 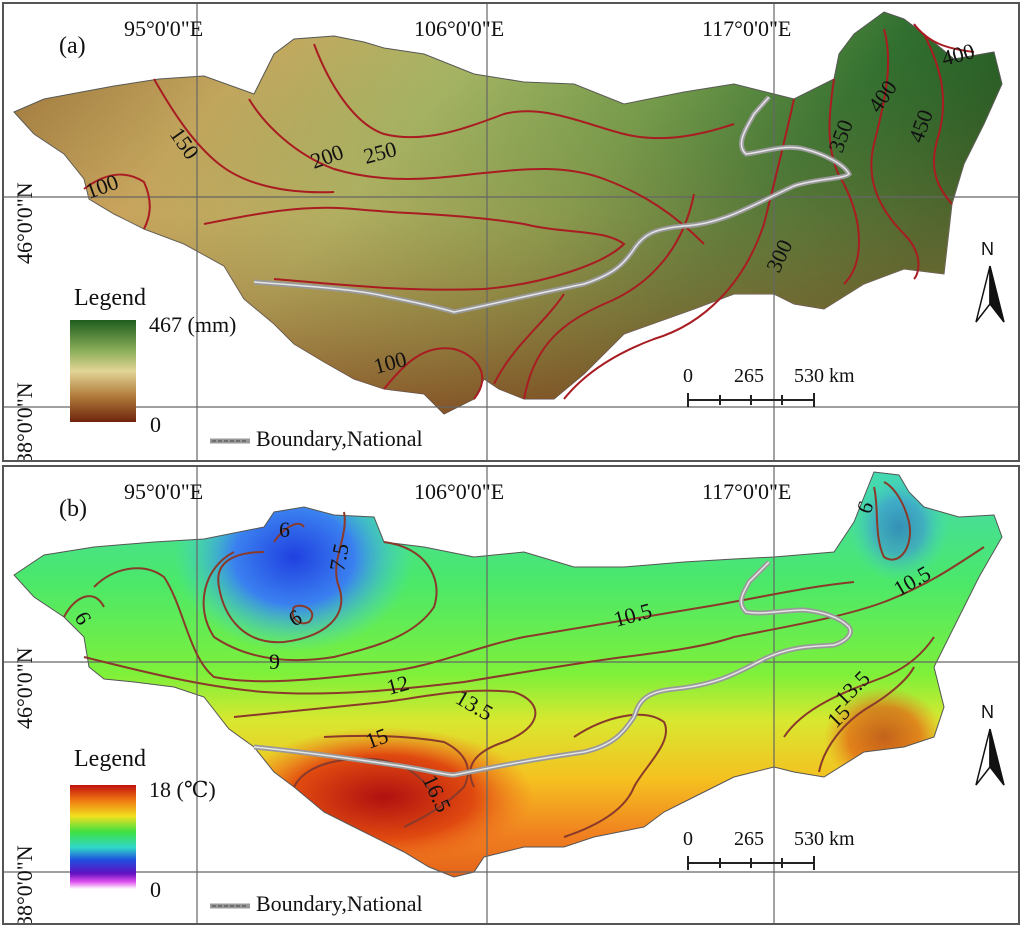 I want to click on contour-label: 6, so click(x=284, y=529).